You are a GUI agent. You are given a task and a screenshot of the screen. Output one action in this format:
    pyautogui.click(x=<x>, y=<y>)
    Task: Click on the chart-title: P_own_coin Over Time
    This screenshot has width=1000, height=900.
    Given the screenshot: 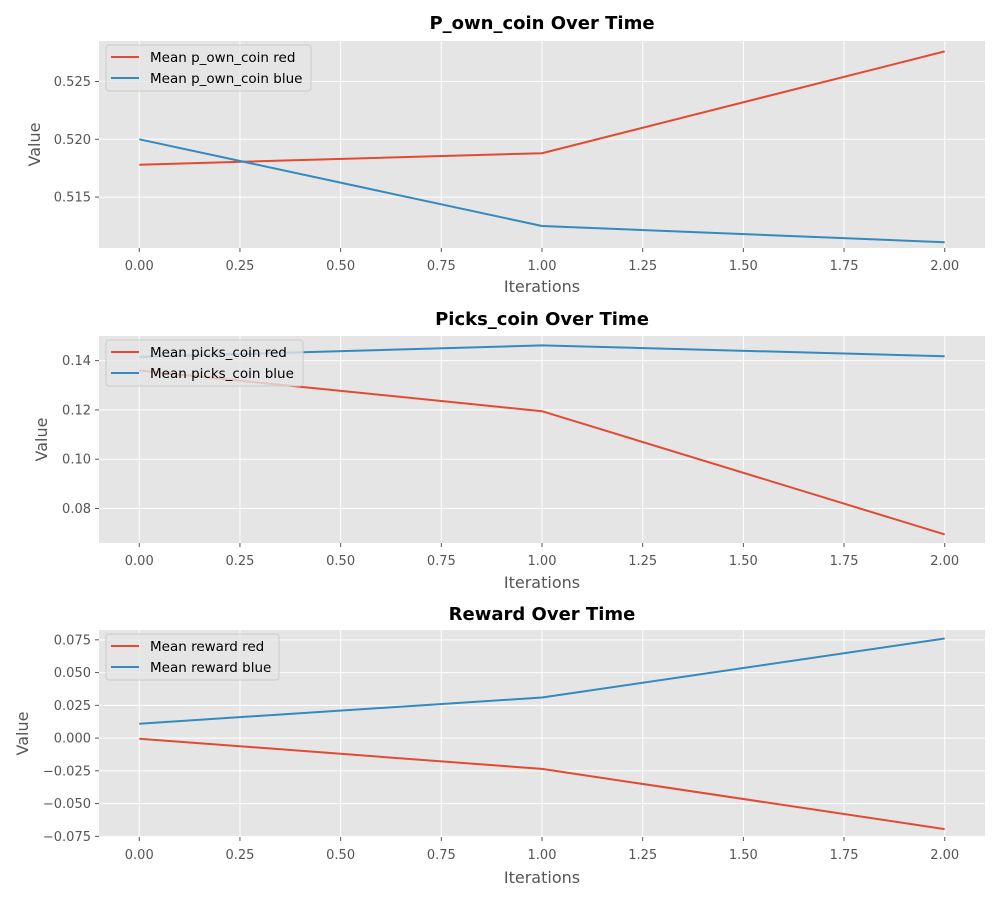 What is the action you would take?
    pyautogui.click(x=541, y=23)
    